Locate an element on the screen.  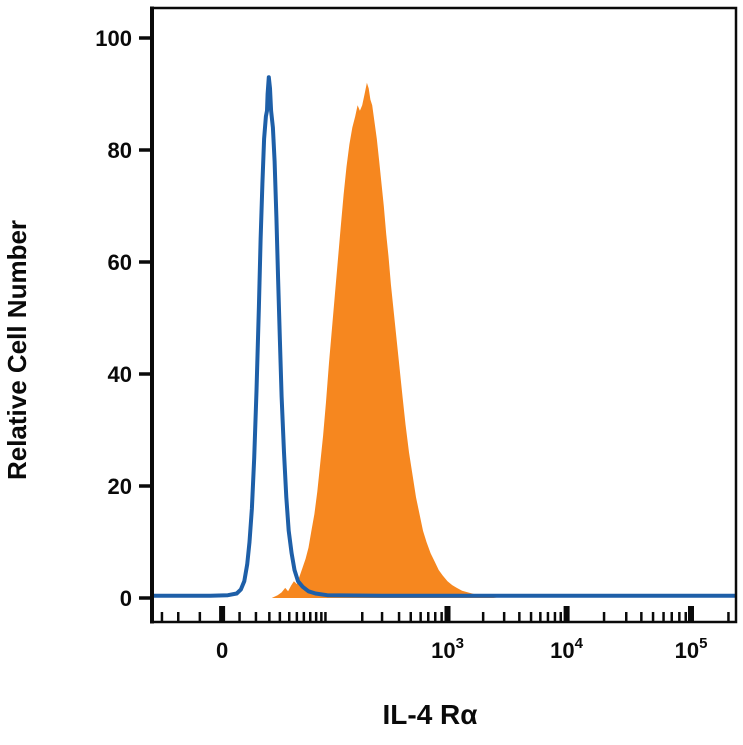
y-tick-label: 80 is located at coordinates (120, 150).